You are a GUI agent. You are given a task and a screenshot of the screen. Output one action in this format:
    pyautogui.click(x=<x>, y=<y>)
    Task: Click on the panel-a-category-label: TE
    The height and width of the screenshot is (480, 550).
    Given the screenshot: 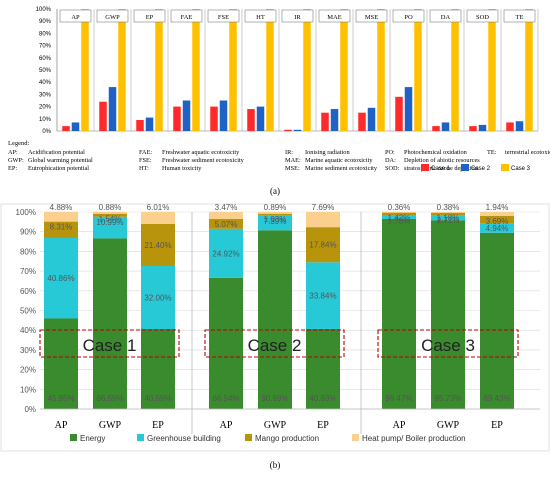 What is the action you would take?
    pyautogui.click(x=520, y=17)
    